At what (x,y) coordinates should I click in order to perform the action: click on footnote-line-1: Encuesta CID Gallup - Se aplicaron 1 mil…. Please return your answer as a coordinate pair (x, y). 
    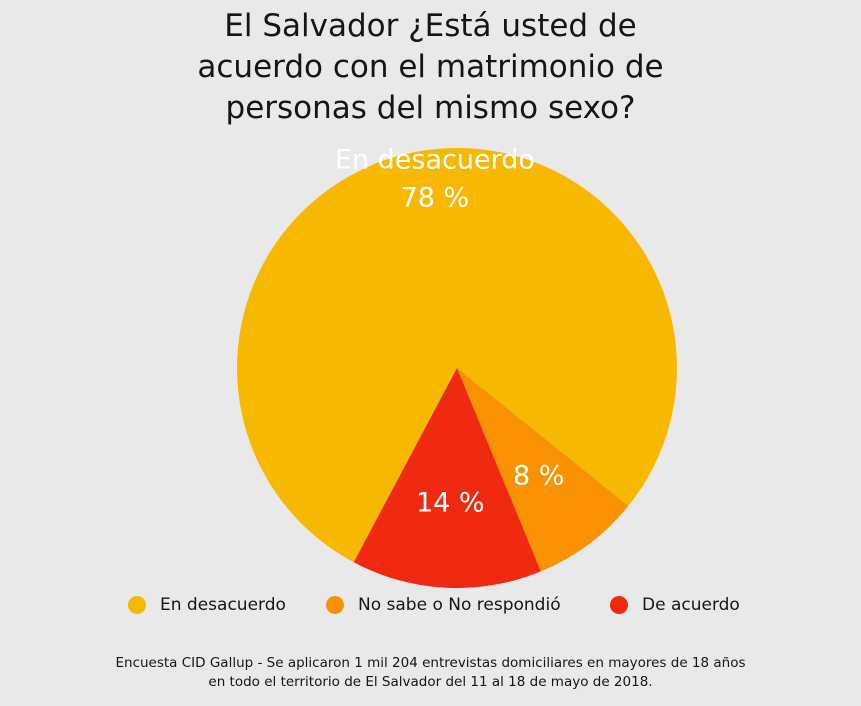
    Looking at the image, I should click on (430, 663).